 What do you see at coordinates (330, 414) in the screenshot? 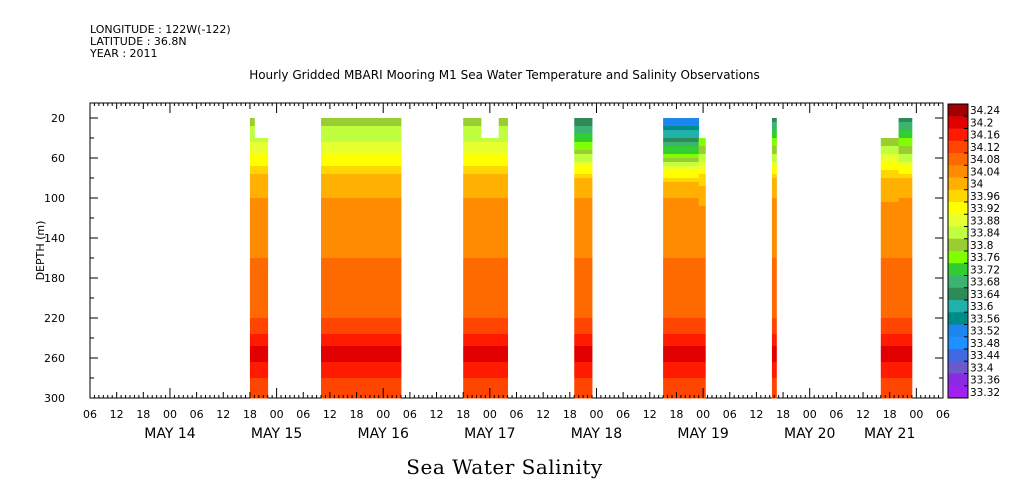
I see `x-tick-label: 12` at bounding box center [330, 414].